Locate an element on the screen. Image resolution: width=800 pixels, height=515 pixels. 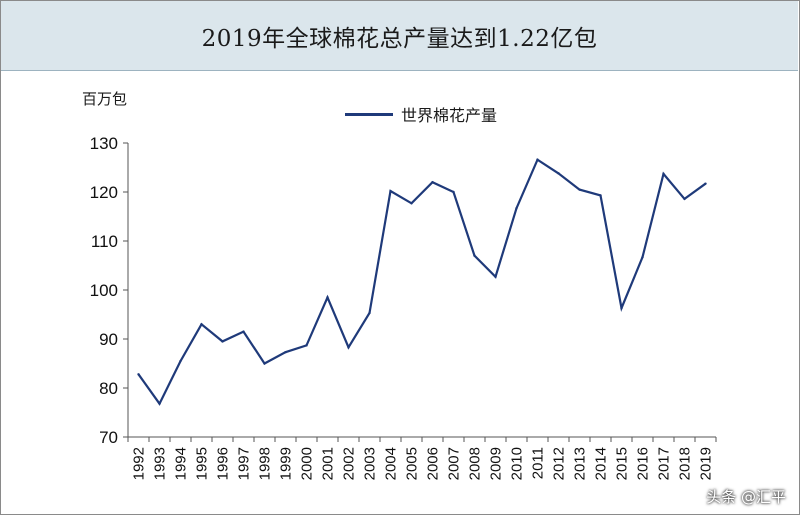
watermark: 头条 @汇平 is located at coordinates (746, 497).